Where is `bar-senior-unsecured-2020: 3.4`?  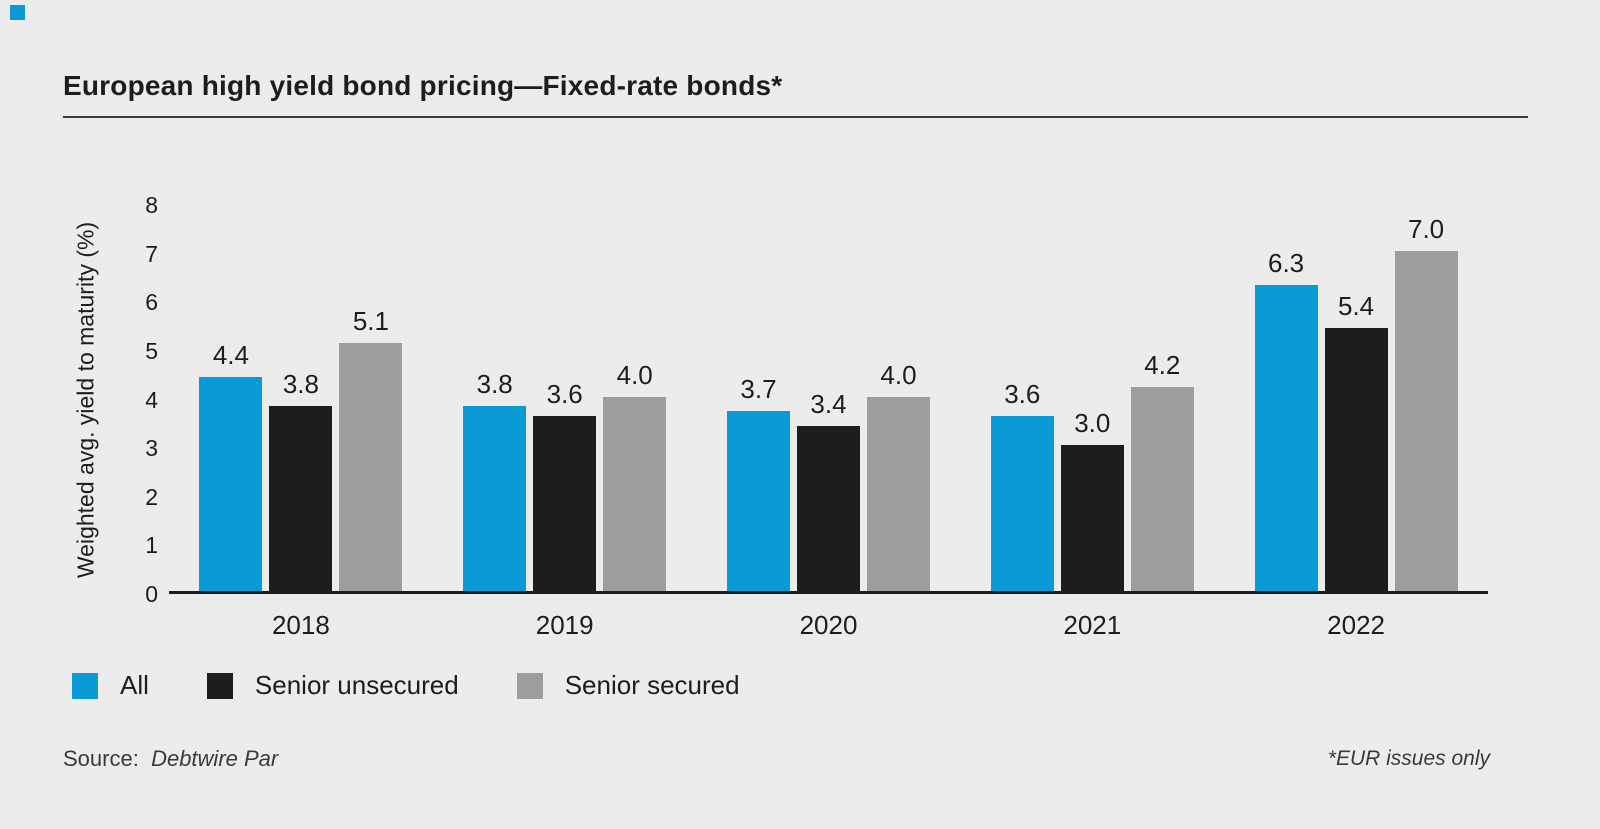 bar-senior-unsecured-2020: 3.4 is located at coordinates (828, 490).